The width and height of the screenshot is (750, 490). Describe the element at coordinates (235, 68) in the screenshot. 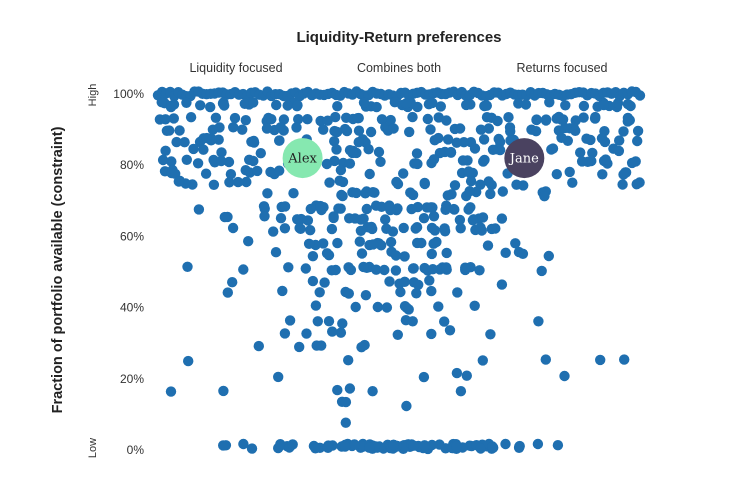

I see `section-label-liquidity: Liquidity focused` at that location.